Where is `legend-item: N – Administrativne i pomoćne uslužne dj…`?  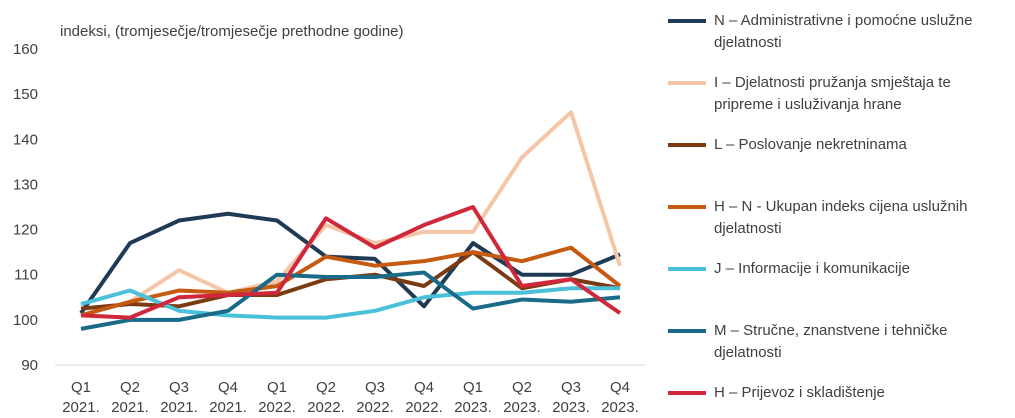
legend-item: N – Administrativne i pomoćne uslužne dj… is located at coordinates (840, 32).